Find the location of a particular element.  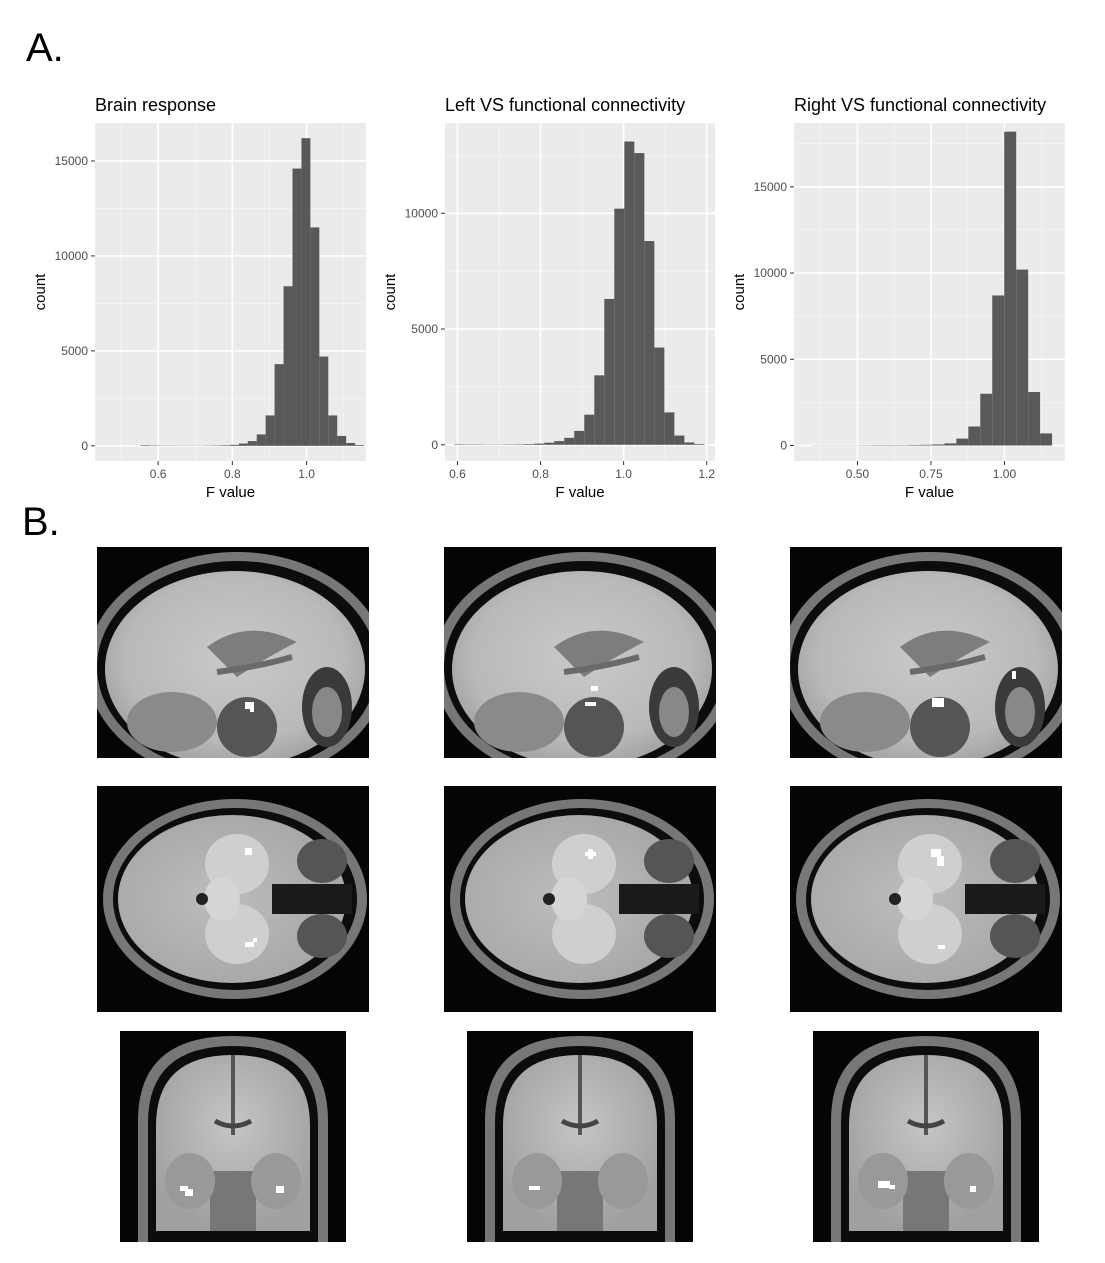

chart-svg-left-vs: 0.6 0.8 1.0 1.2 0 5000 10000 F value count is located at coordinates (548, 312).